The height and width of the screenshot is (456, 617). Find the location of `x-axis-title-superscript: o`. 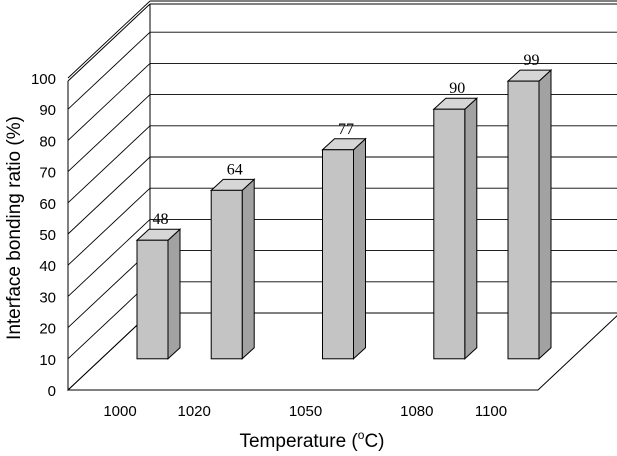

x-axis-title-superscript: o is located at coordinates (361, 435).